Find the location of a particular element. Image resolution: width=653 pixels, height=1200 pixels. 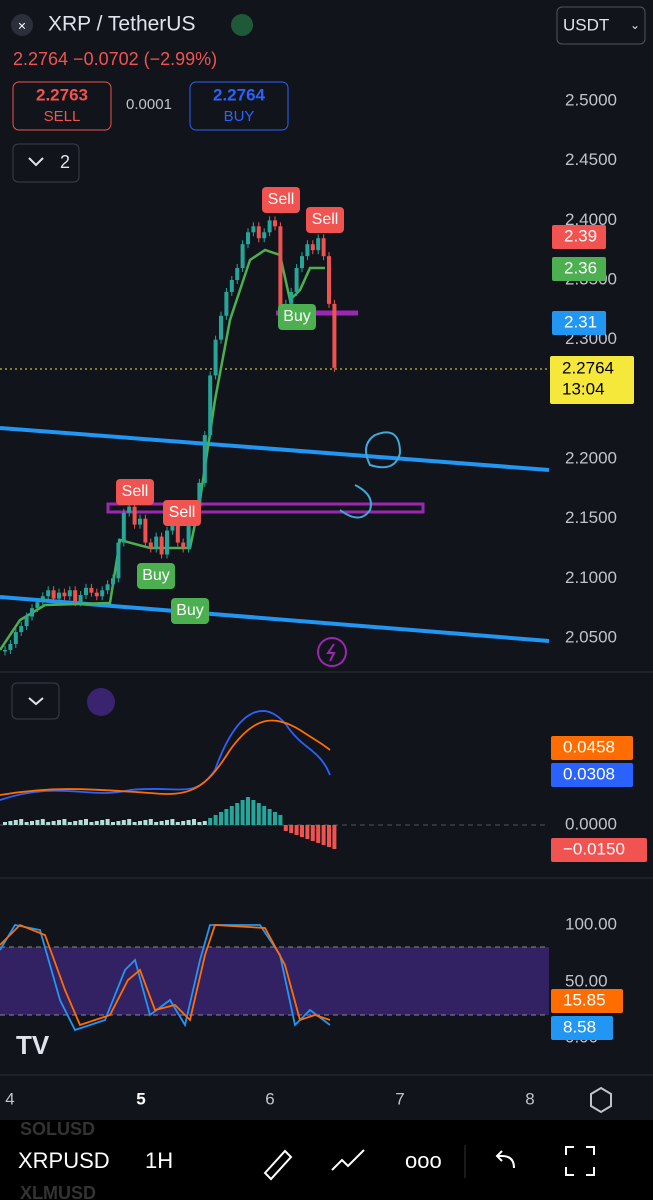

sync-icon is located at coordinates (101, 702).